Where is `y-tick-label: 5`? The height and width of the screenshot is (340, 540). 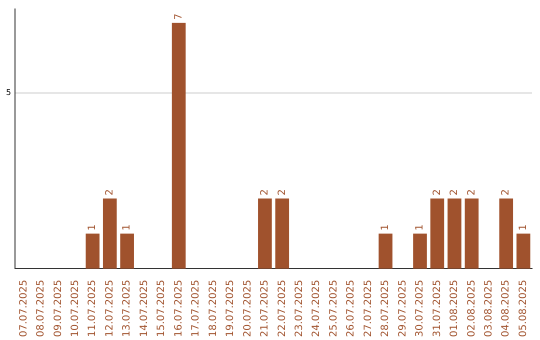
y-tick-label: 5 is located at coordinates (9, 93).